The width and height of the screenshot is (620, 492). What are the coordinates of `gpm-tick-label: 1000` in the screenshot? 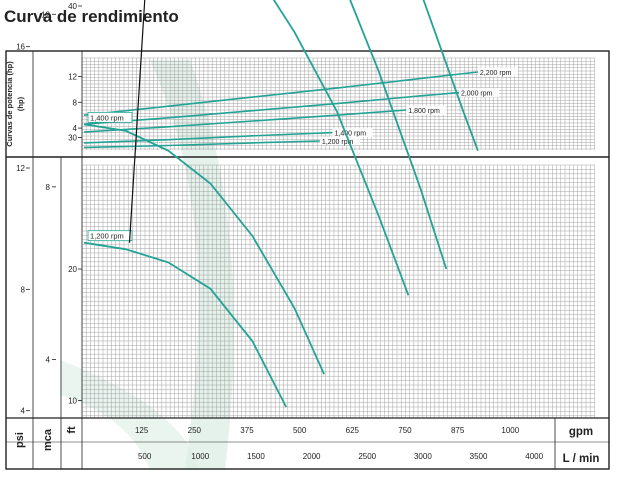 It's located at (510, 430).